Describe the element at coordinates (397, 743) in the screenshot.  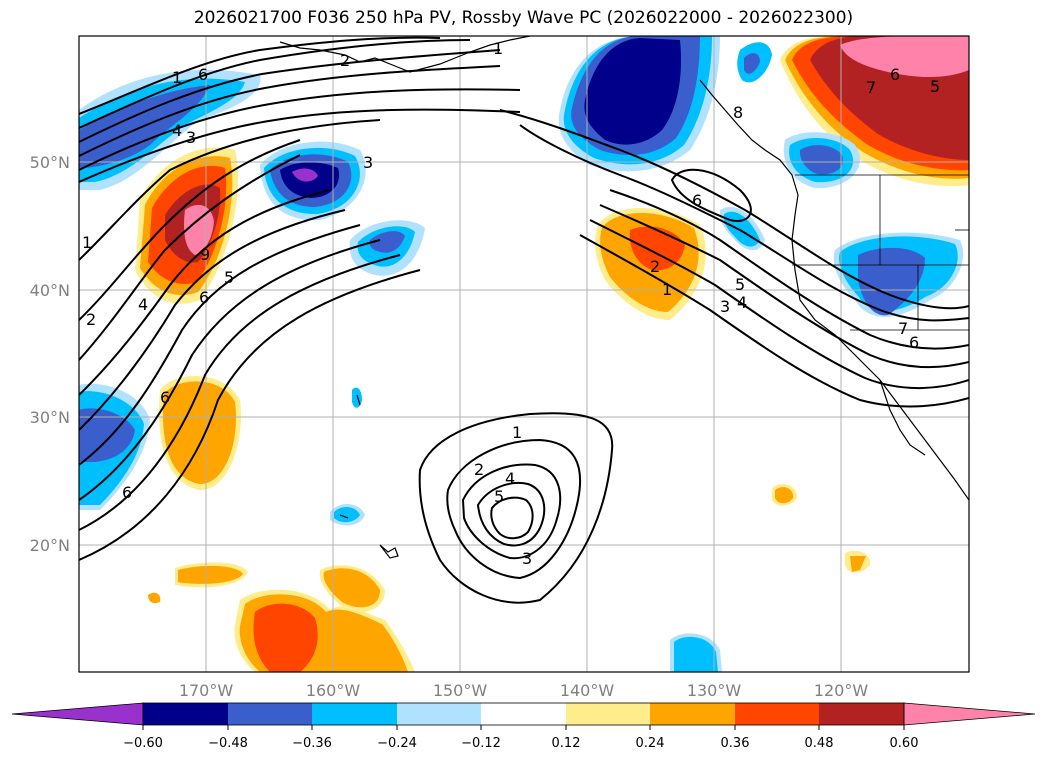
I see `colorbar-tick-label: −0.24` at that location.